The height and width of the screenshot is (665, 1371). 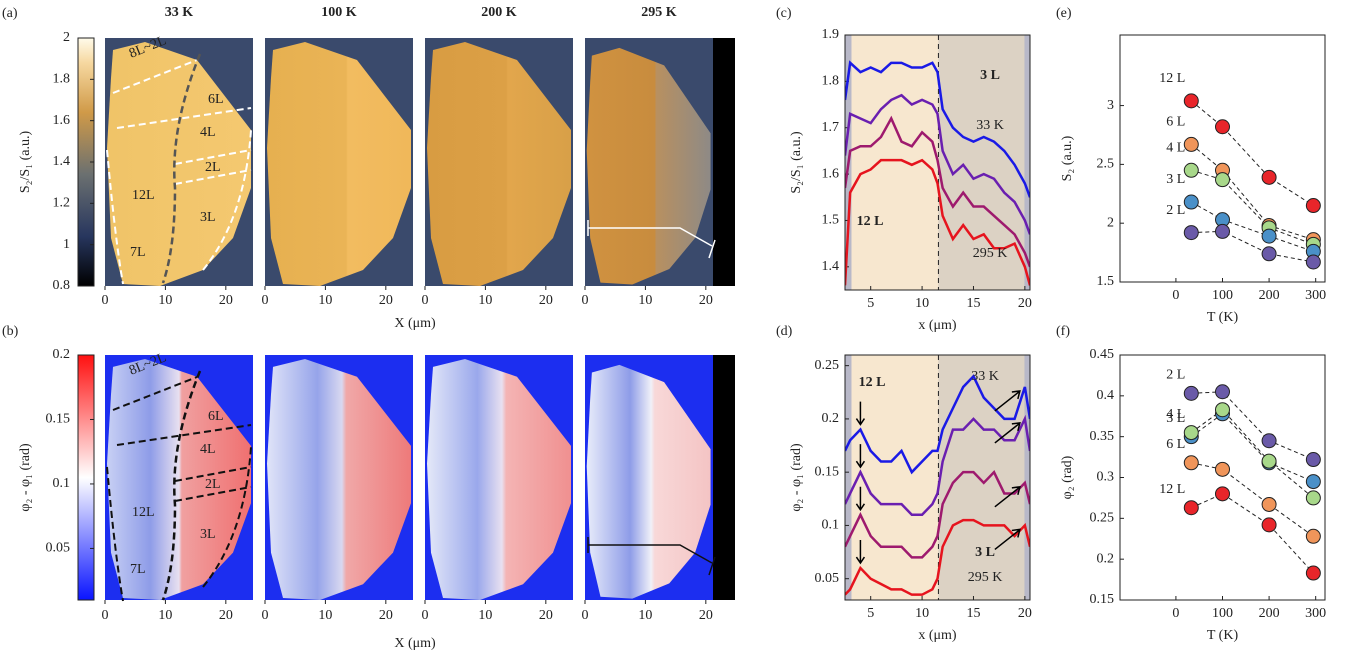 What do you see at coordinates (1063, 331) in the screenshot?
I see `panel-label: (f)` at bounding box center [1063, 331].